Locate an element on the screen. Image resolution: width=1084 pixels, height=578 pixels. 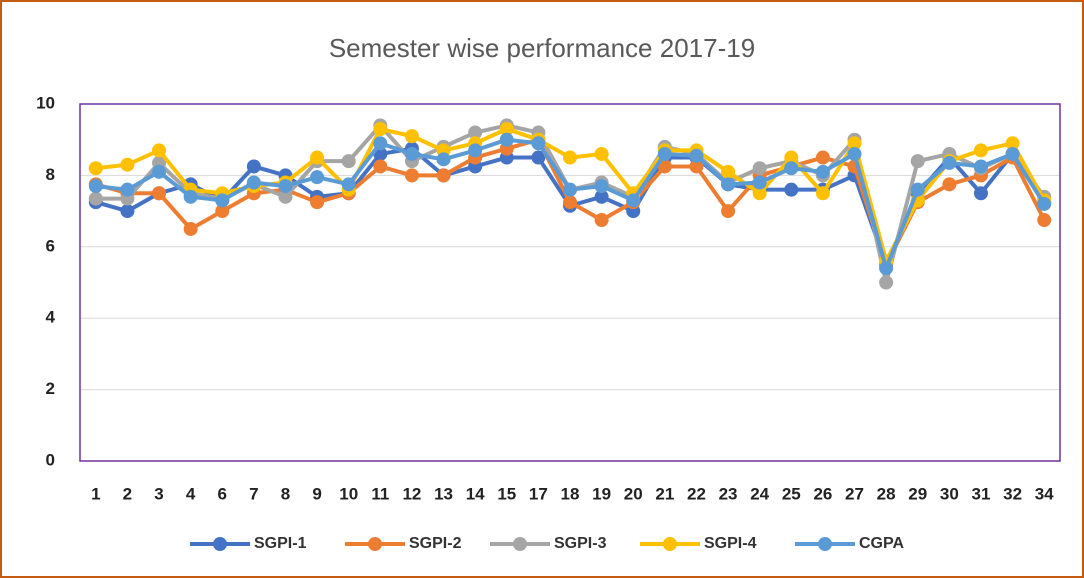
x-tick-label: 18 is located at coordinates (570, 493).